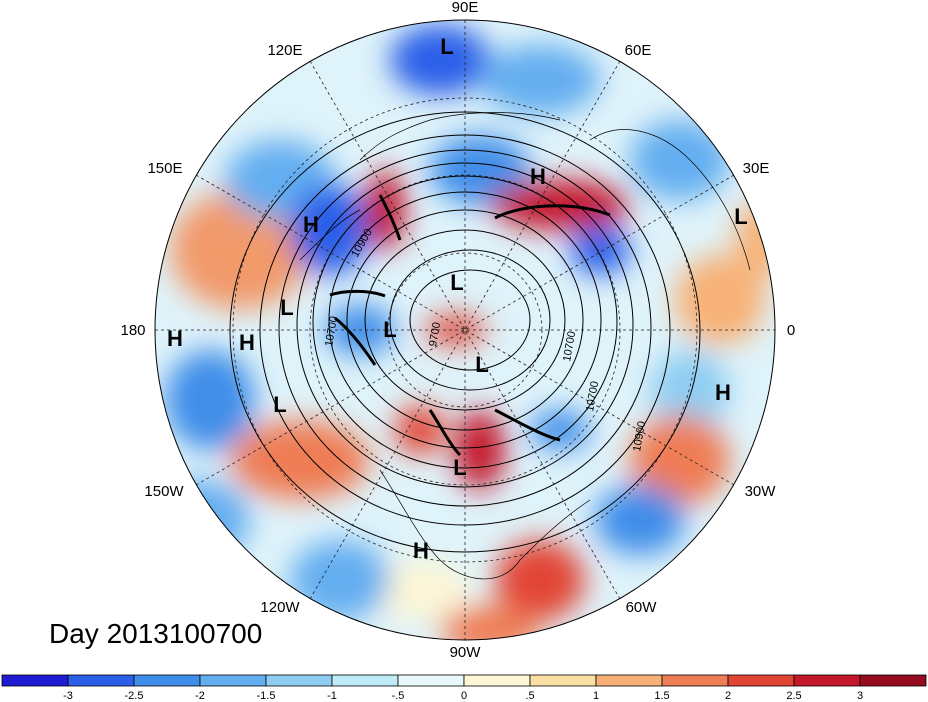 This screenshot has height=702, width=928. I want to click on colorbar: -3 -2.5 -2 -1.5 -1 -.5 0 .5 1 1.5 2 2.5 3, so click(464, 688).